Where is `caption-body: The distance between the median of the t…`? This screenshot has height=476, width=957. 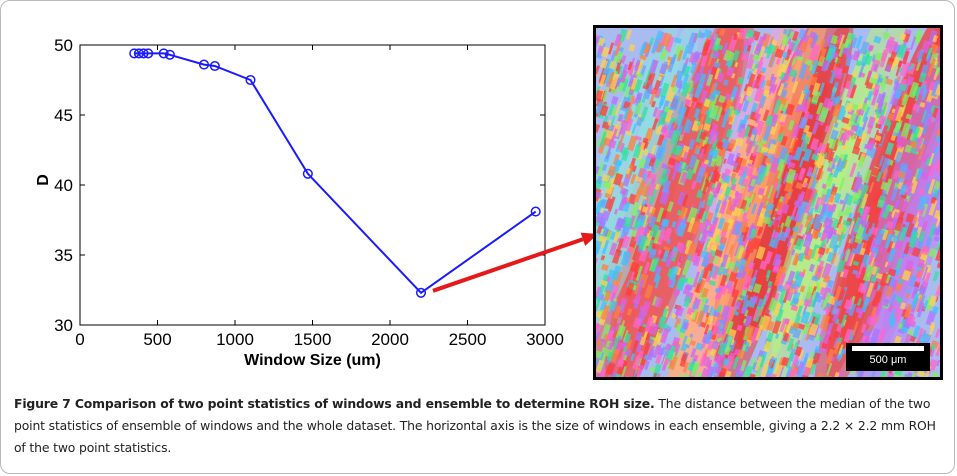
caption-body: The distance between the median of the t… is located at coordinates (475, 425).